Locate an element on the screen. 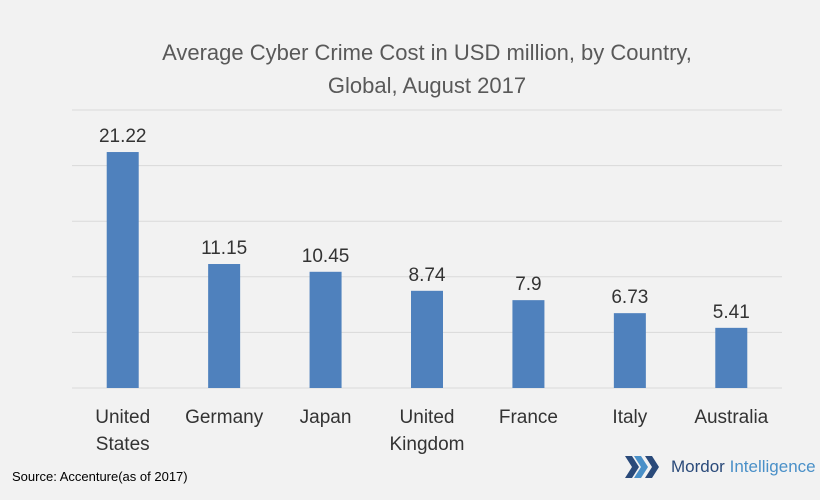 The image size is (820, 500). source-note: Source: Accenture(as of 2017) is located at coordinates (100, 476).